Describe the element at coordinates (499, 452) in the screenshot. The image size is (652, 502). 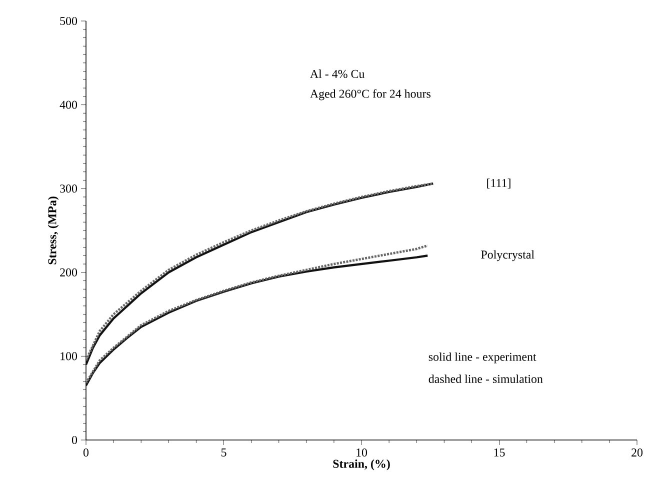
I see `x-tick-label: 15` at that location.